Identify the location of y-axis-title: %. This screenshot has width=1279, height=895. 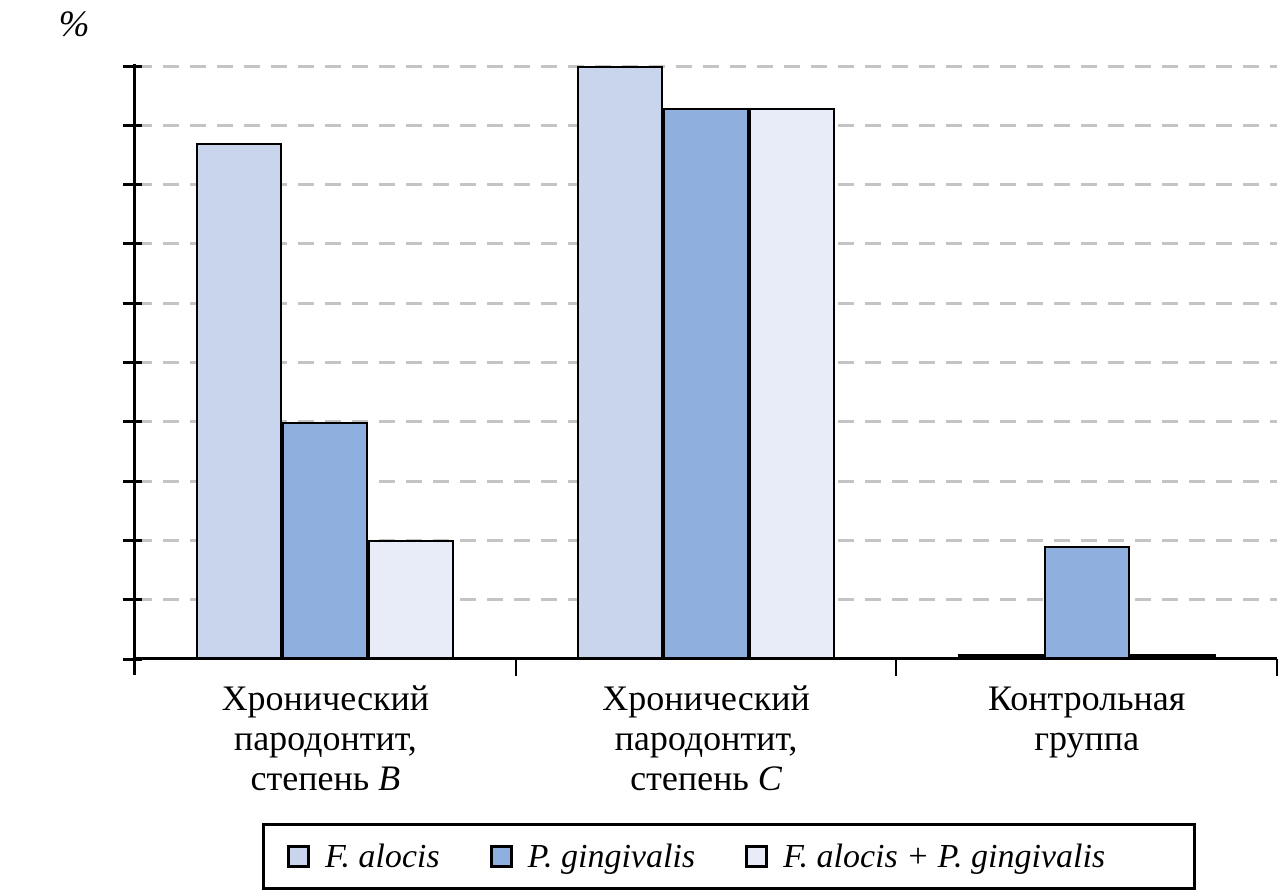
(74, 24).